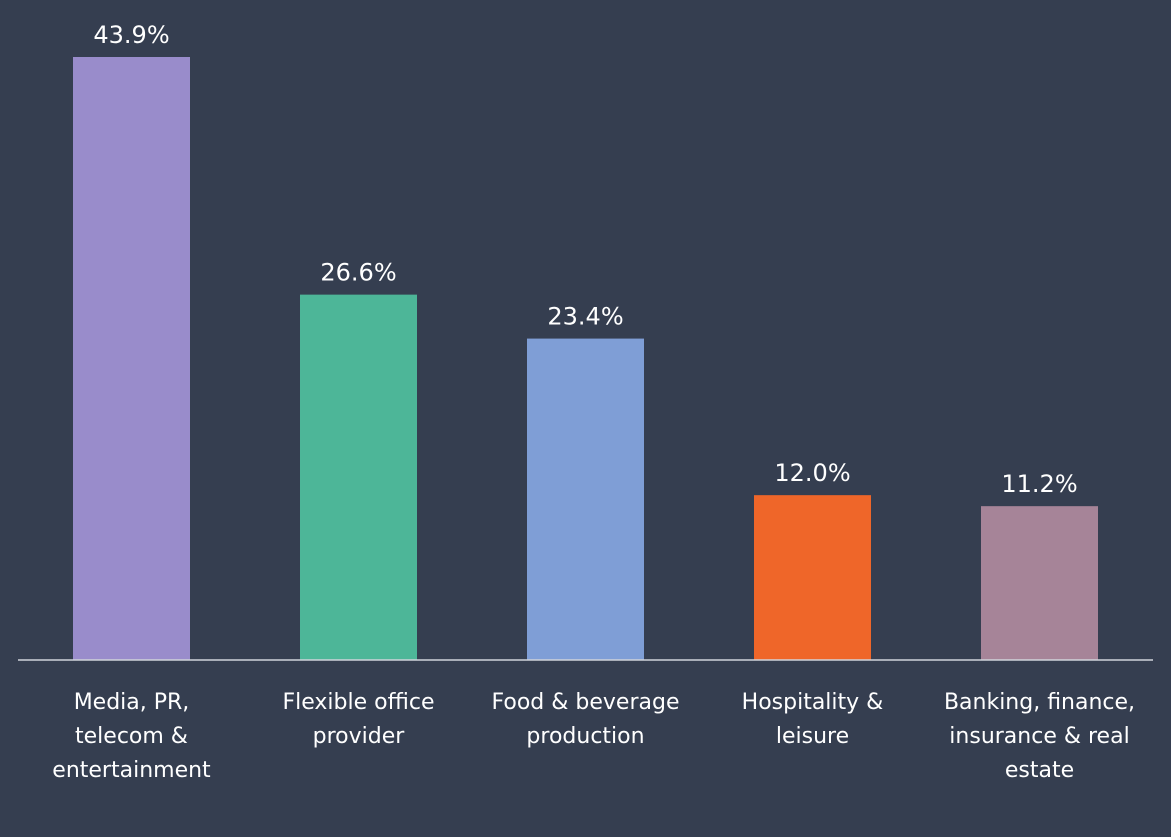 Image resolution: width=1171 pixels, height=837 pixels. I want to click on value-label: 43.9%, so click(131, 35).